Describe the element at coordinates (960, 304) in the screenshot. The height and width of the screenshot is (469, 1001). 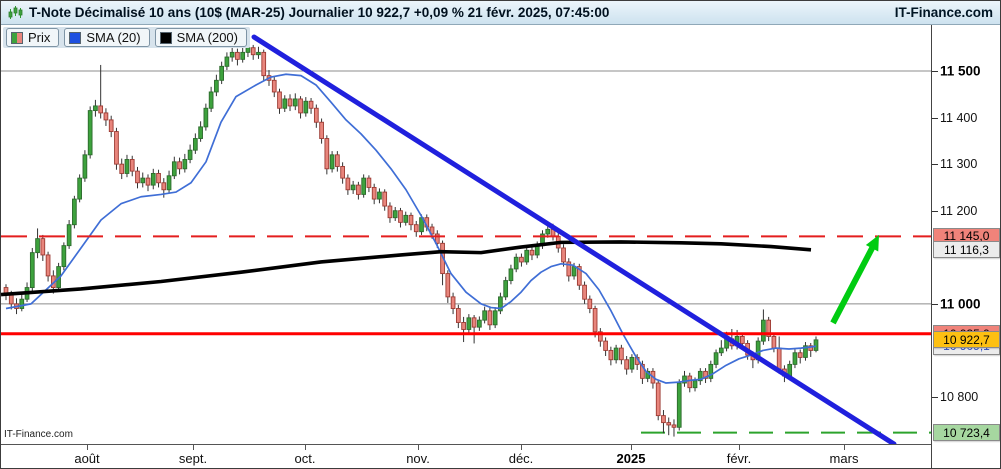
I see `y-axis-label: 11 000` at that location.